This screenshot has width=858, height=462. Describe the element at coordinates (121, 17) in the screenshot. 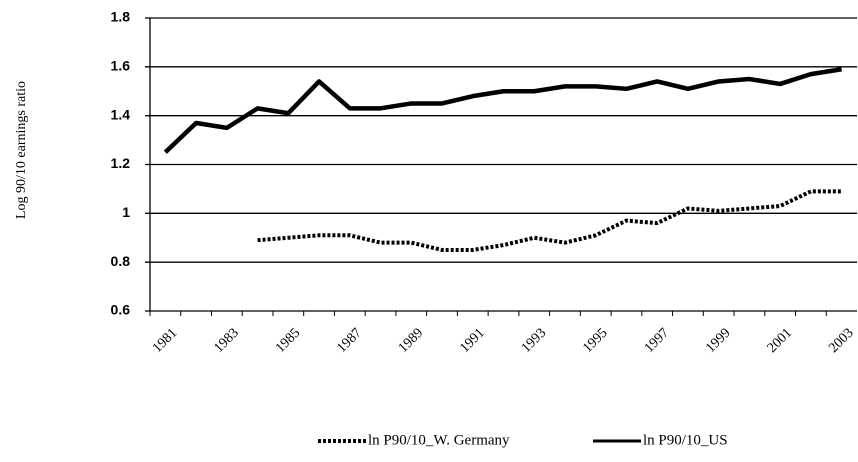

I see `y-tick-label: 1.8` at that location.